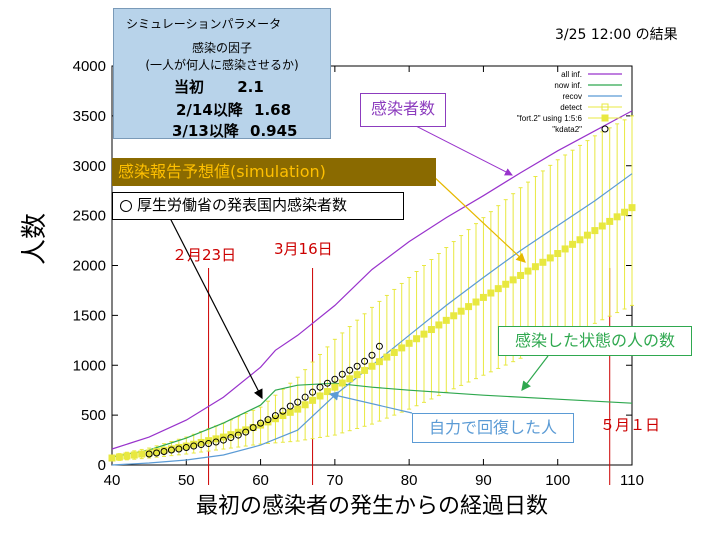  I want to click on date-marker-label: ５月１日, so click(630, 425).